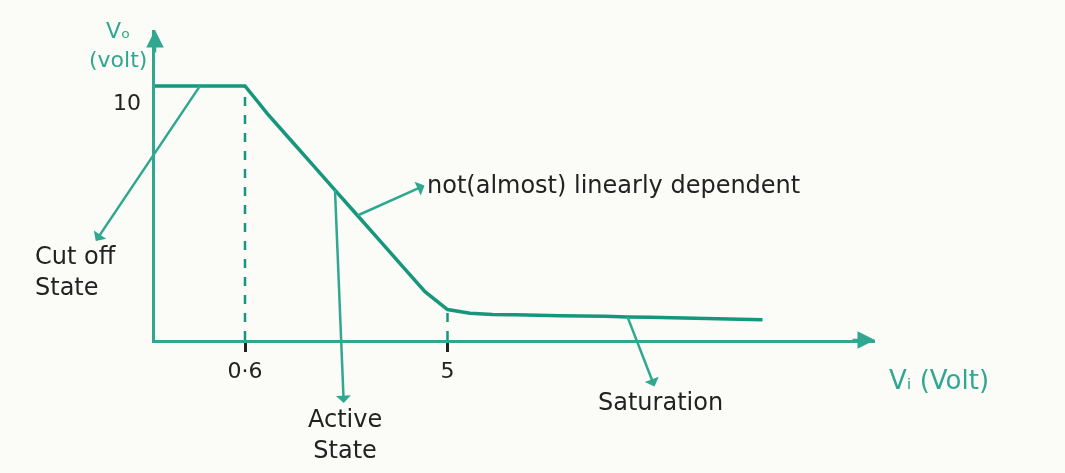 This screenshot has width=1065, height=473. Describe the element at coordinates (939, 380) in the screenshot. I see `x-axis-title: Vᵢ (Volt)` at that location.